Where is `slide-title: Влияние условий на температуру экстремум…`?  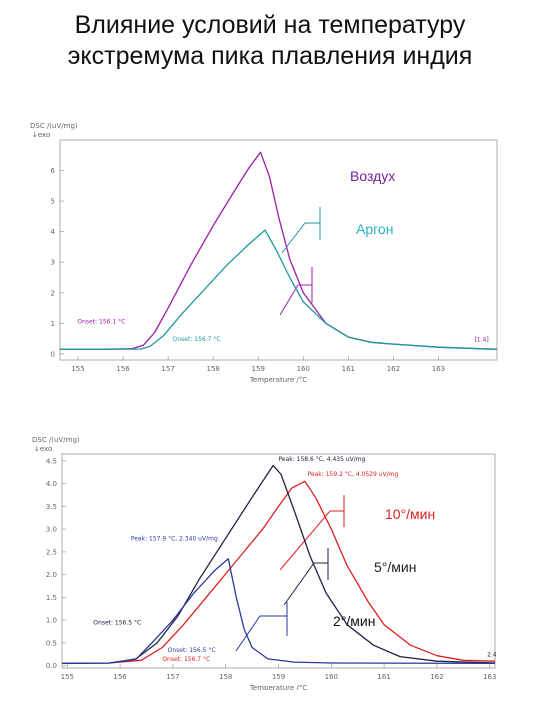
slide-title: Влияние условий на температуру экстремум… is located at coordinates (270, 41).